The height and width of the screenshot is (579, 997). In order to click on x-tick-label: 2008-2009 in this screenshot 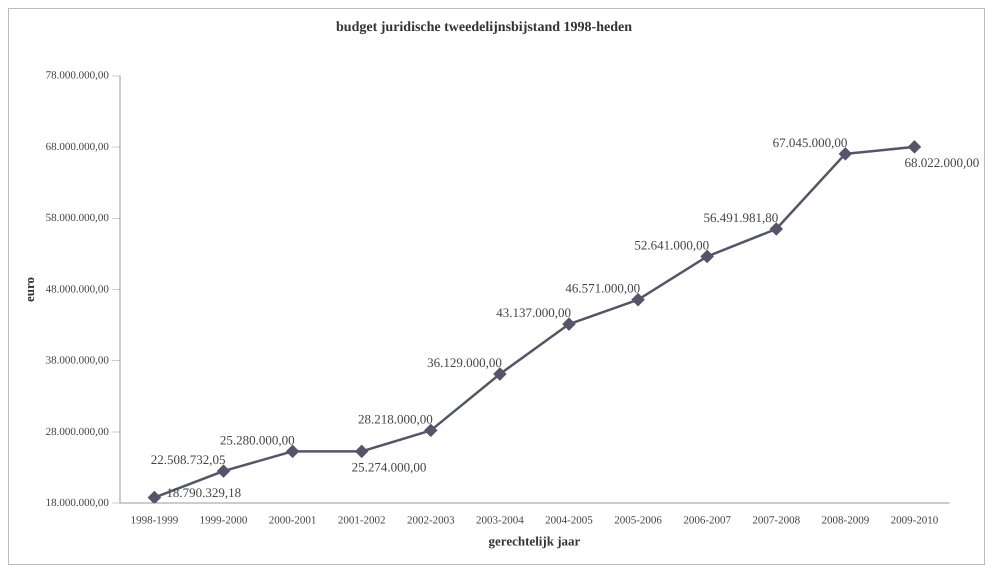, I will do `click(846, 520)`.